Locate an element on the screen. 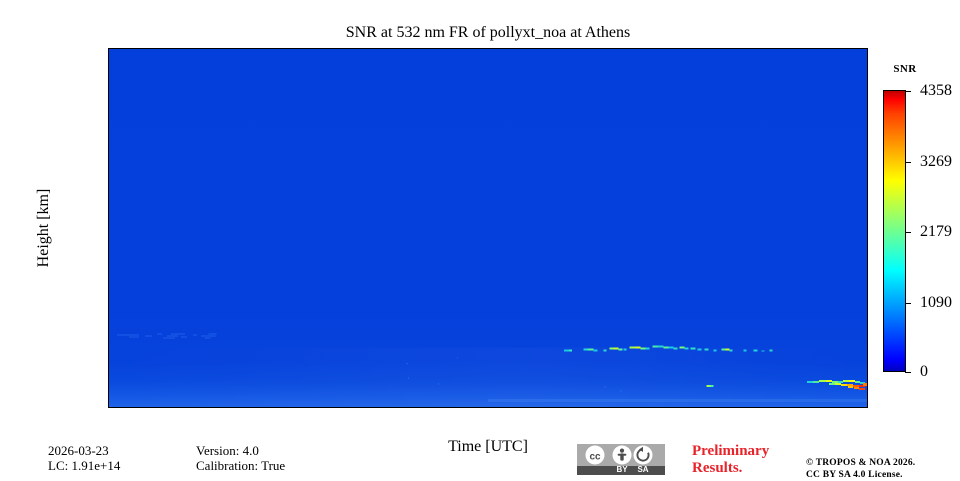  colorbar-tick-2179: 2179 is located at coordinates (928, 231).